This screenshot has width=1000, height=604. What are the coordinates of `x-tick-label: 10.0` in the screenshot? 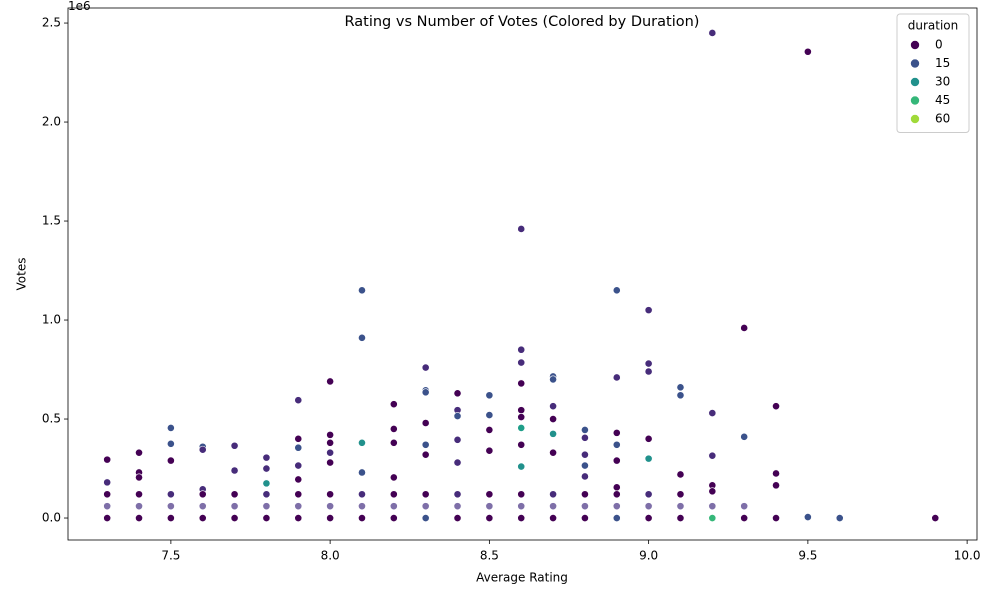 It's located at (967, 556).